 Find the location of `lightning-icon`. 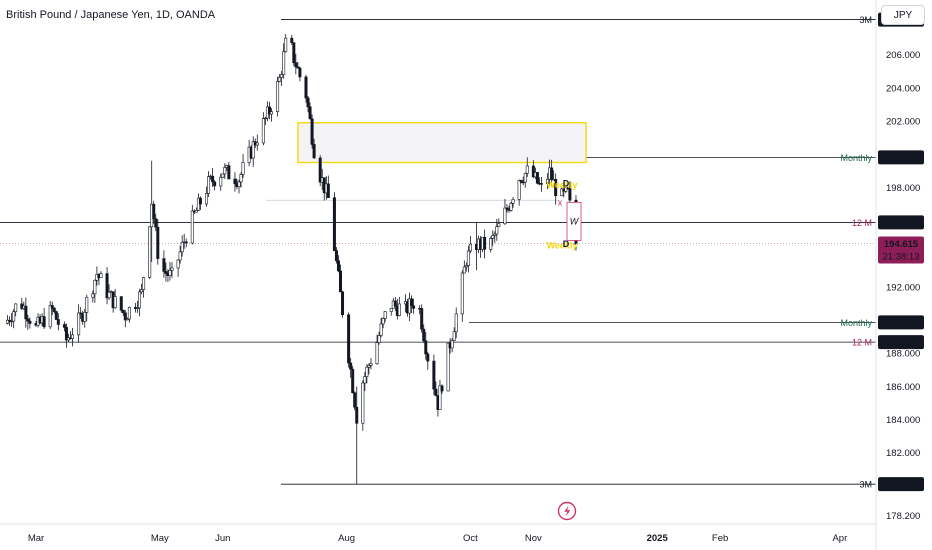

lightning-icon is located at coordinates (567, 511).